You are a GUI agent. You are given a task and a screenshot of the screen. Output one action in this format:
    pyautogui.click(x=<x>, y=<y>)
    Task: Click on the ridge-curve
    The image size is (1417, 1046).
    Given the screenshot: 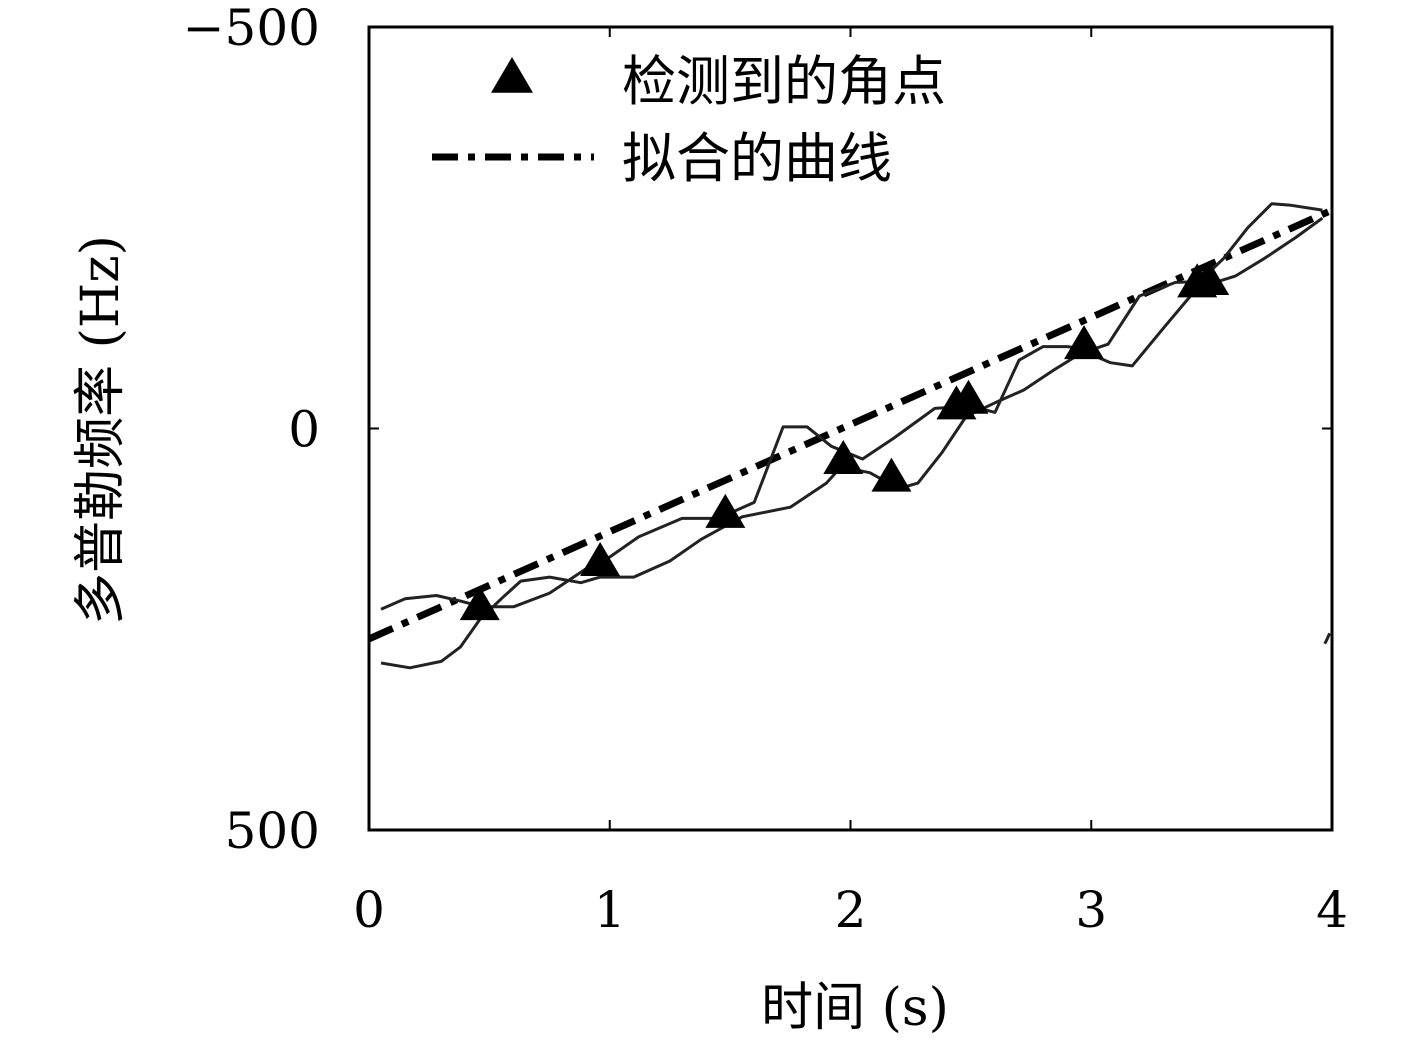 What is the action you would take?
    pyautogui.click(x=1327, y=638)
    